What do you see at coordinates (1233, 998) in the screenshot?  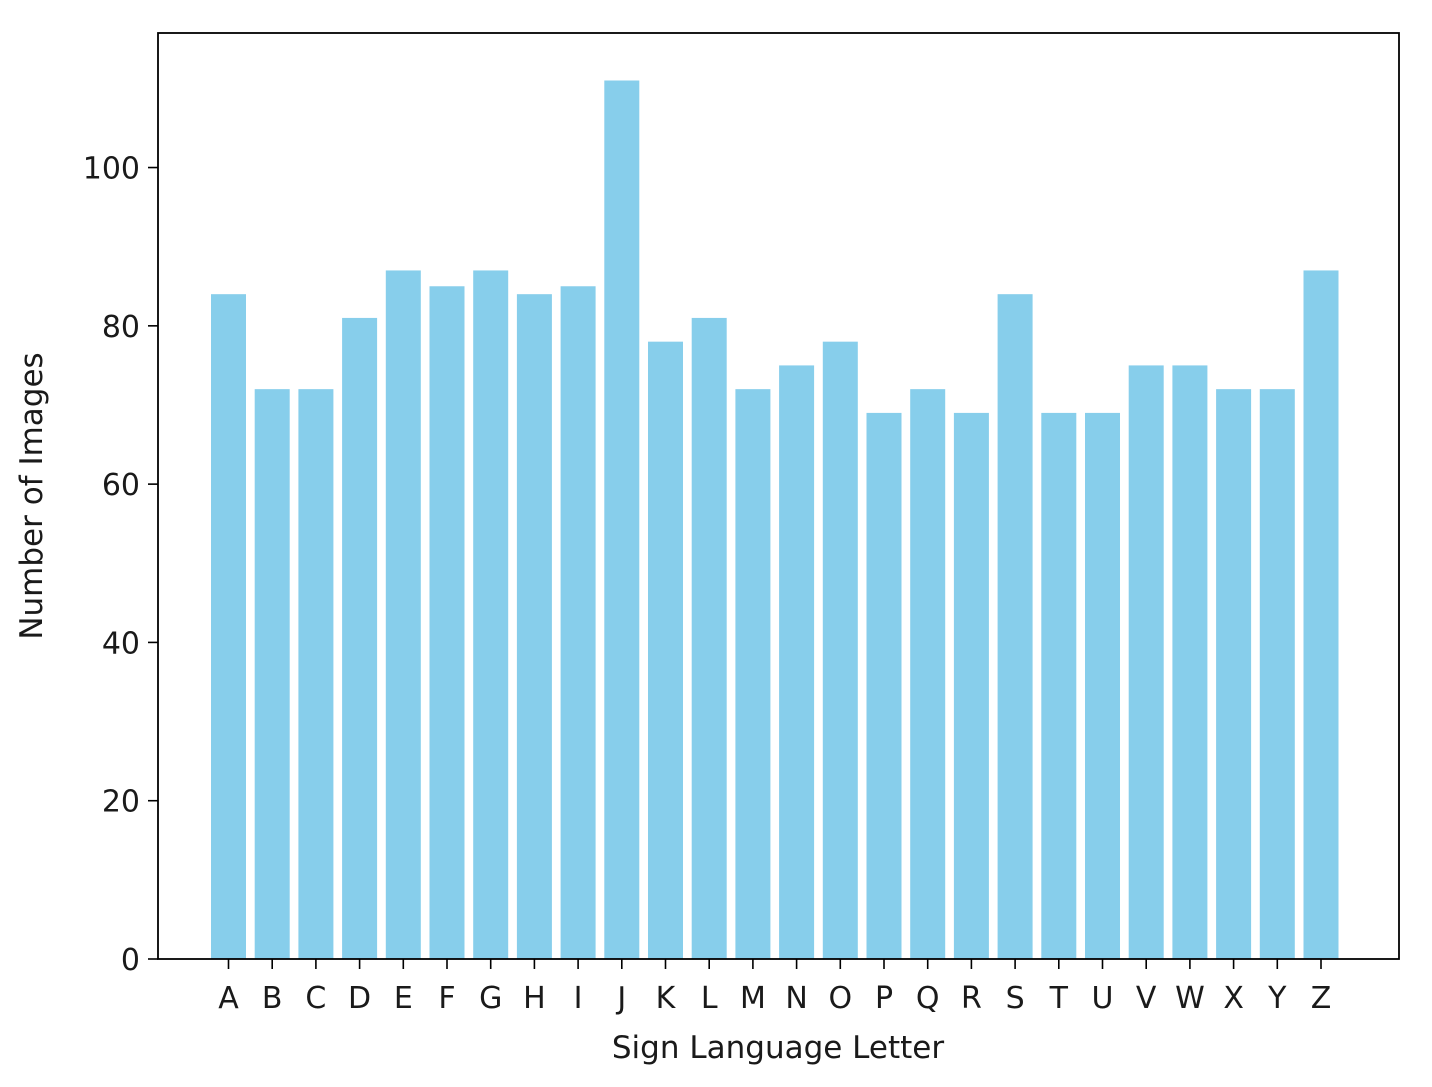 I see `x-tick-label-x: X` at bounding box center [1233, 998].